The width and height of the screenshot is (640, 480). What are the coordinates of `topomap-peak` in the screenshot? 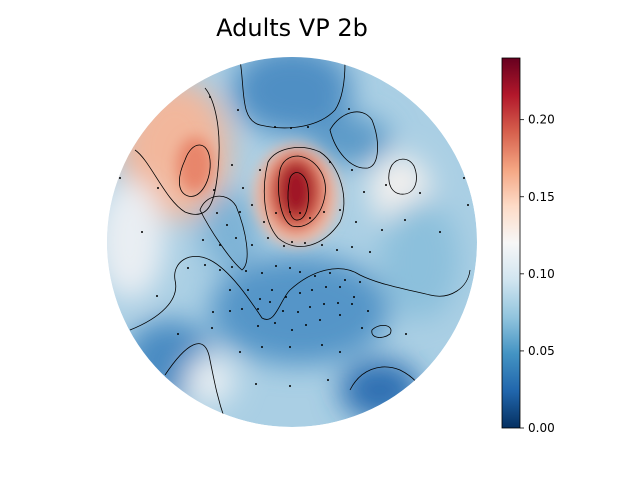 It's located at (257, 191).